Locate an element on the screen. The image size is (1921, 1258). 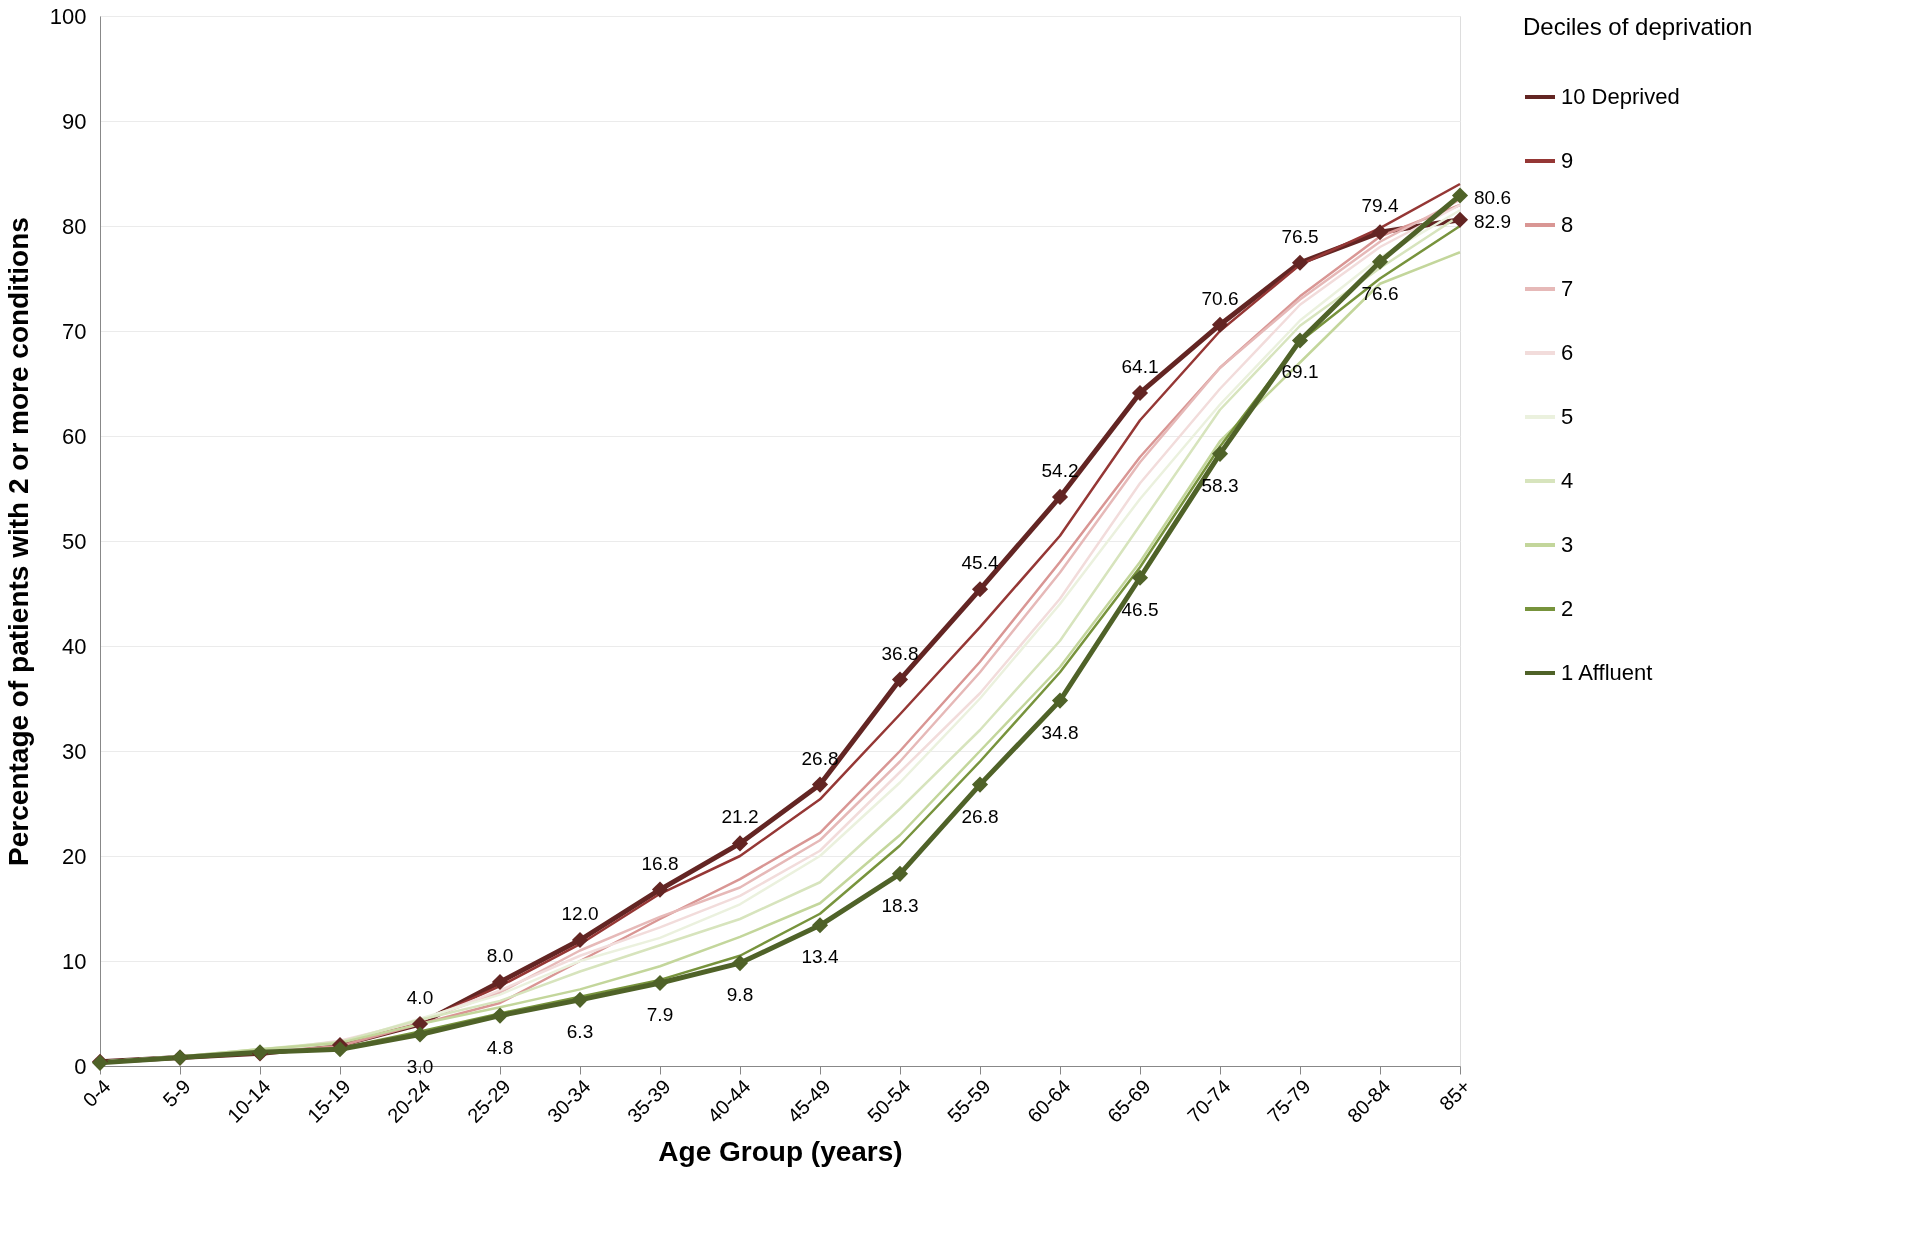
data-label: 13.4 is located at coordinates (820, 957).